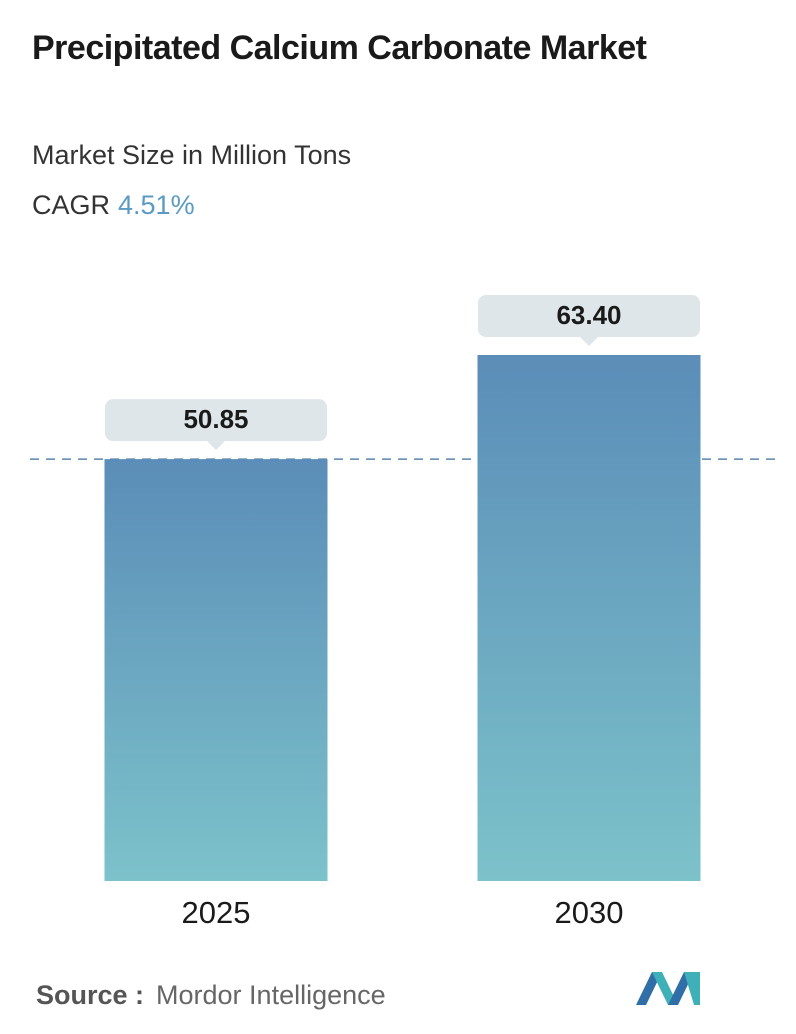  What do you see at coordinates (668, 988) in the screenshot?
I see `logo` at bounding box center [668, 988].